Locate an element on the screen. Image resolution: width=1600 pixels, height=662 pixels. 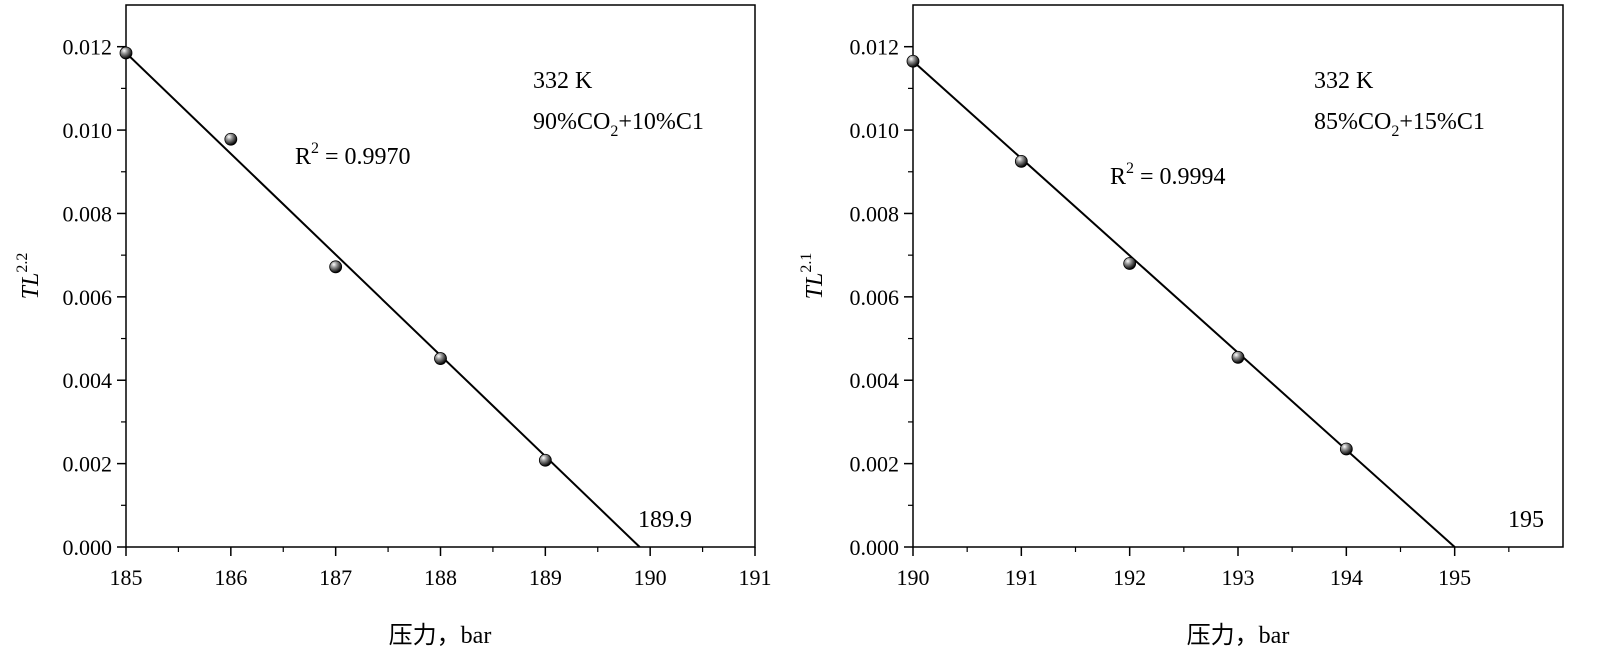
right-y-tick-label: 0.010 is located at coordinates (875, 130).